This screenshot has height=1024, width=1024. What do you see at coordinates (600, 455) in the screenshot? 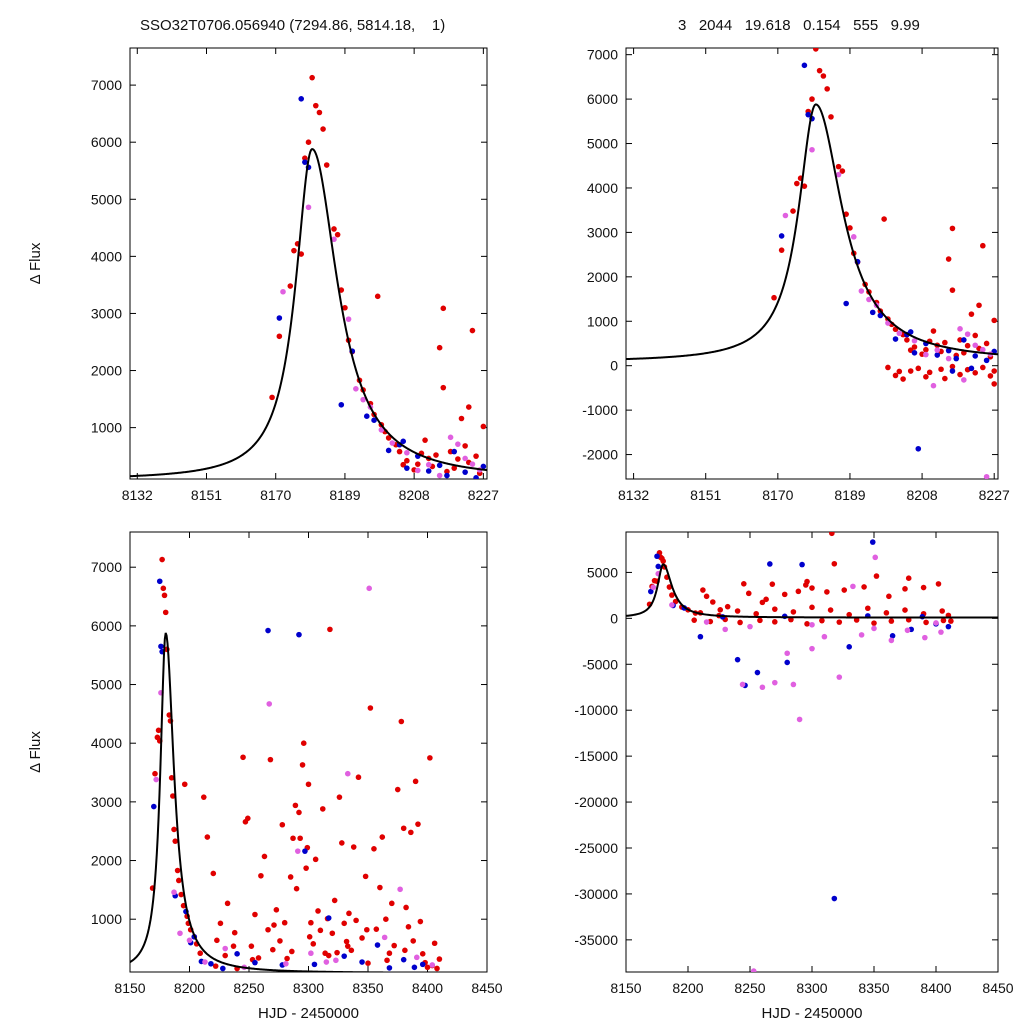
I see `y-tick-label: -2000` at bounding box center [600, 455].